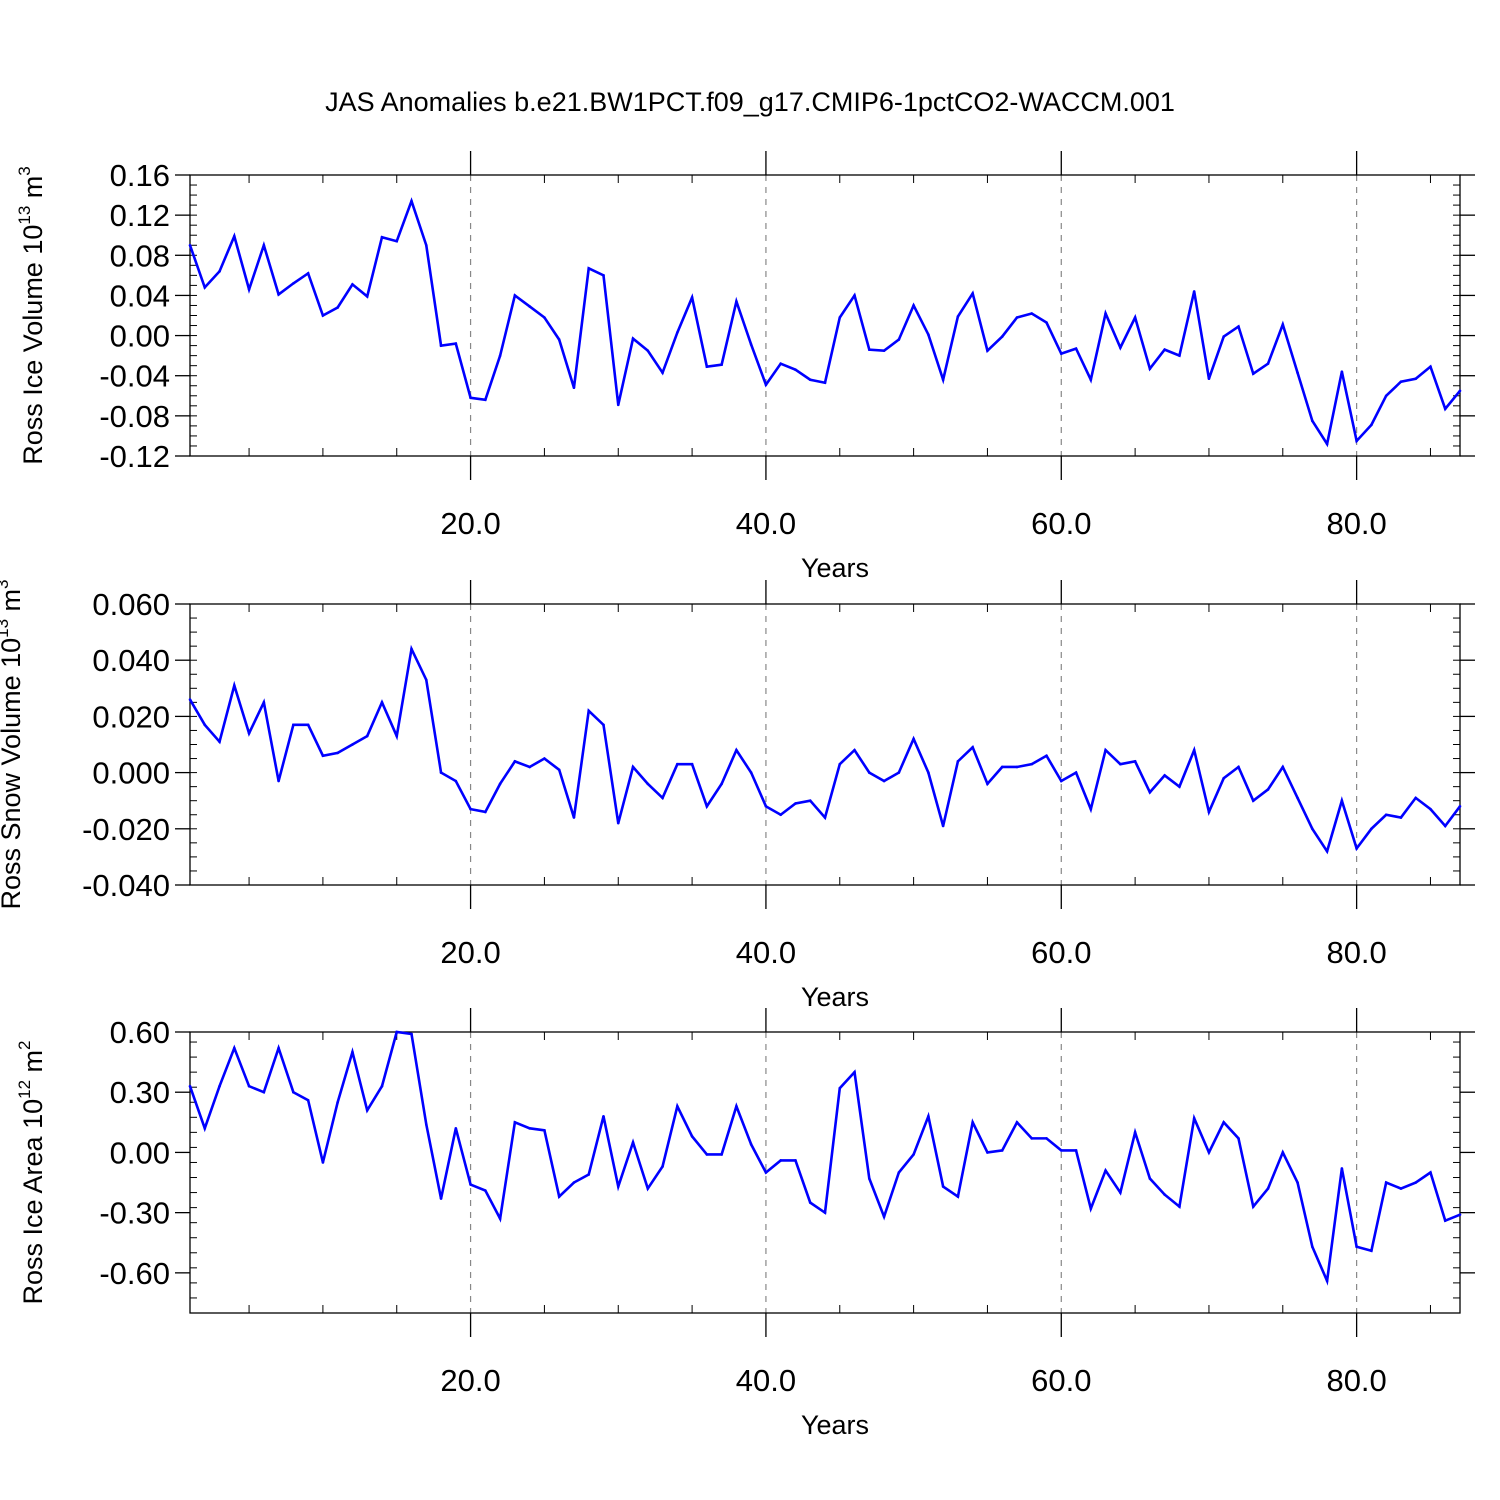 The image size is (1500, 1500). I want to click on y-tick-label: 0.60, so click(140, 1032).